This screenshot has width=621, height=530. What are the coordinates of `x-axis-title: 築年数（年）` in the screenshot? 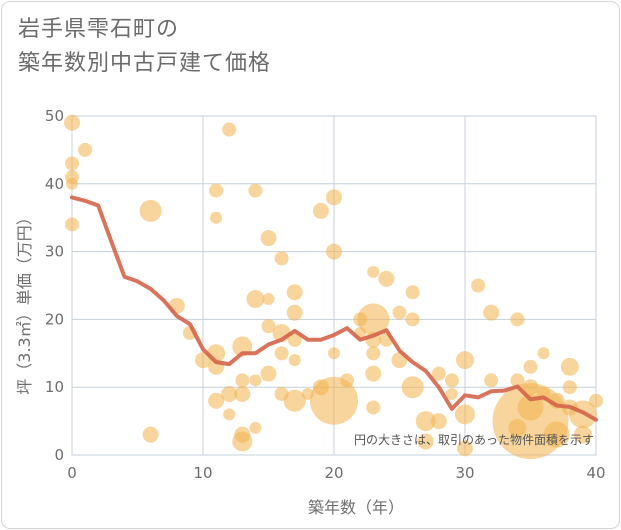 It's located at (356, 507).